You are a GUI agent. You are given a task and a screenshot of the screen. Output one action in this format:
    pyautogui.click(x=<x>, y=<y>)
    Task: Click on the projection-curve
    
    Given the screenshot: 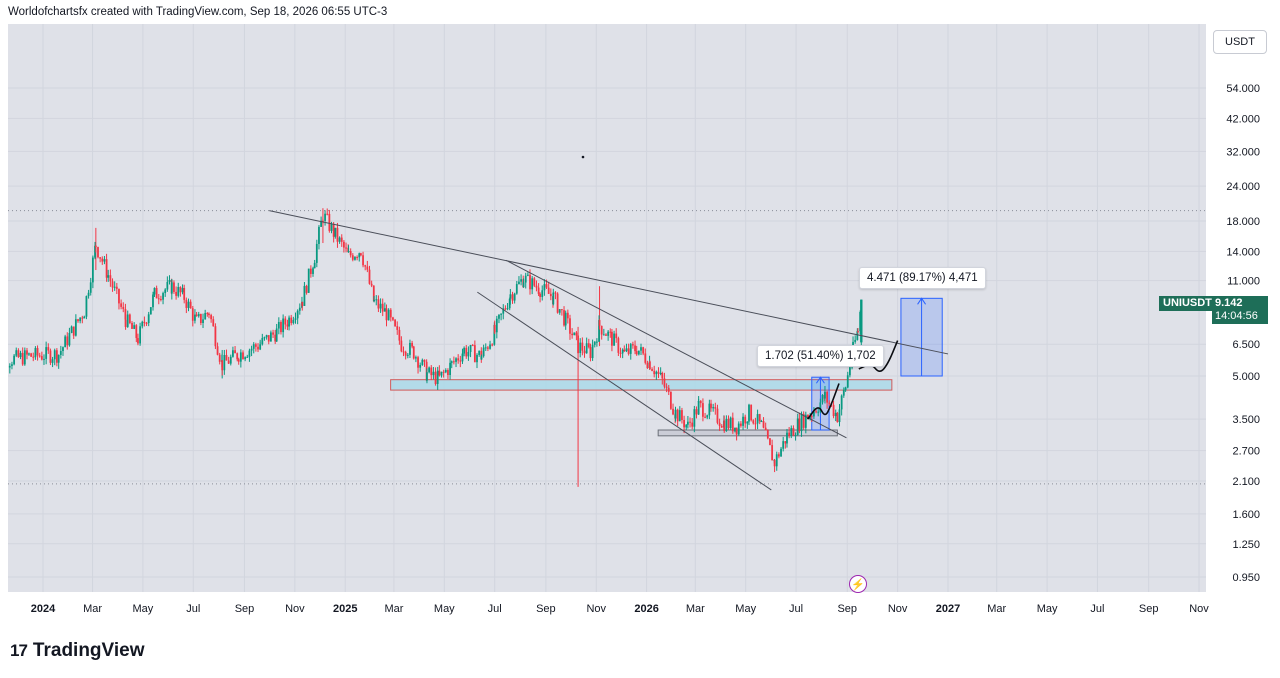 What is the action you would take?
    pyautogui.click(x=823, y=401)
    